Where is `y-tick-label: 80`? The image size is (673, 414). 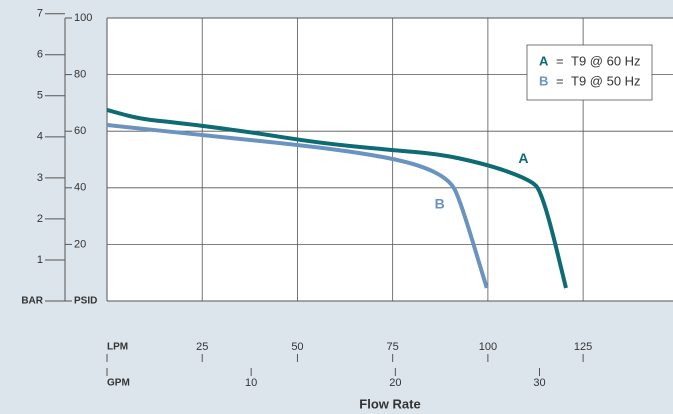 y-tick-label: 80 is located at coordinates (80, 75).